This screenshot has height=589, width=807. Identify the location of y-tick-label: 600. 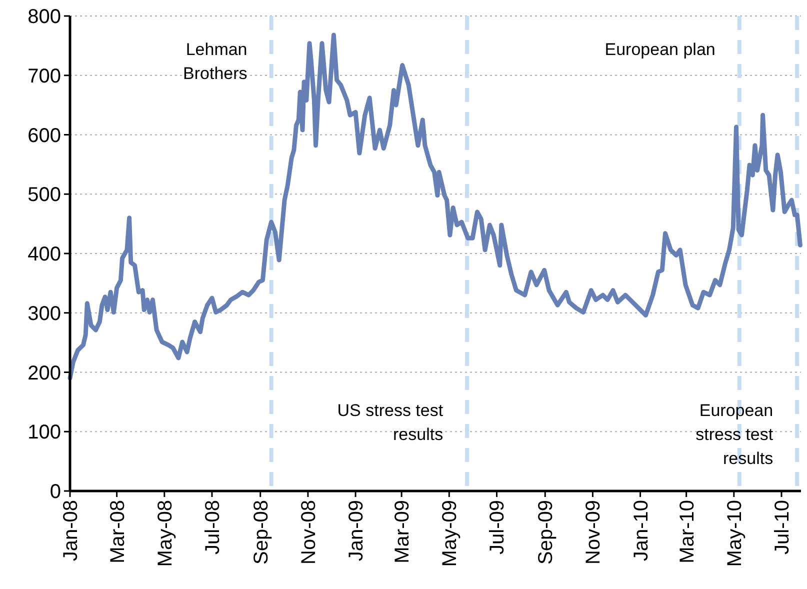
(44, 135).